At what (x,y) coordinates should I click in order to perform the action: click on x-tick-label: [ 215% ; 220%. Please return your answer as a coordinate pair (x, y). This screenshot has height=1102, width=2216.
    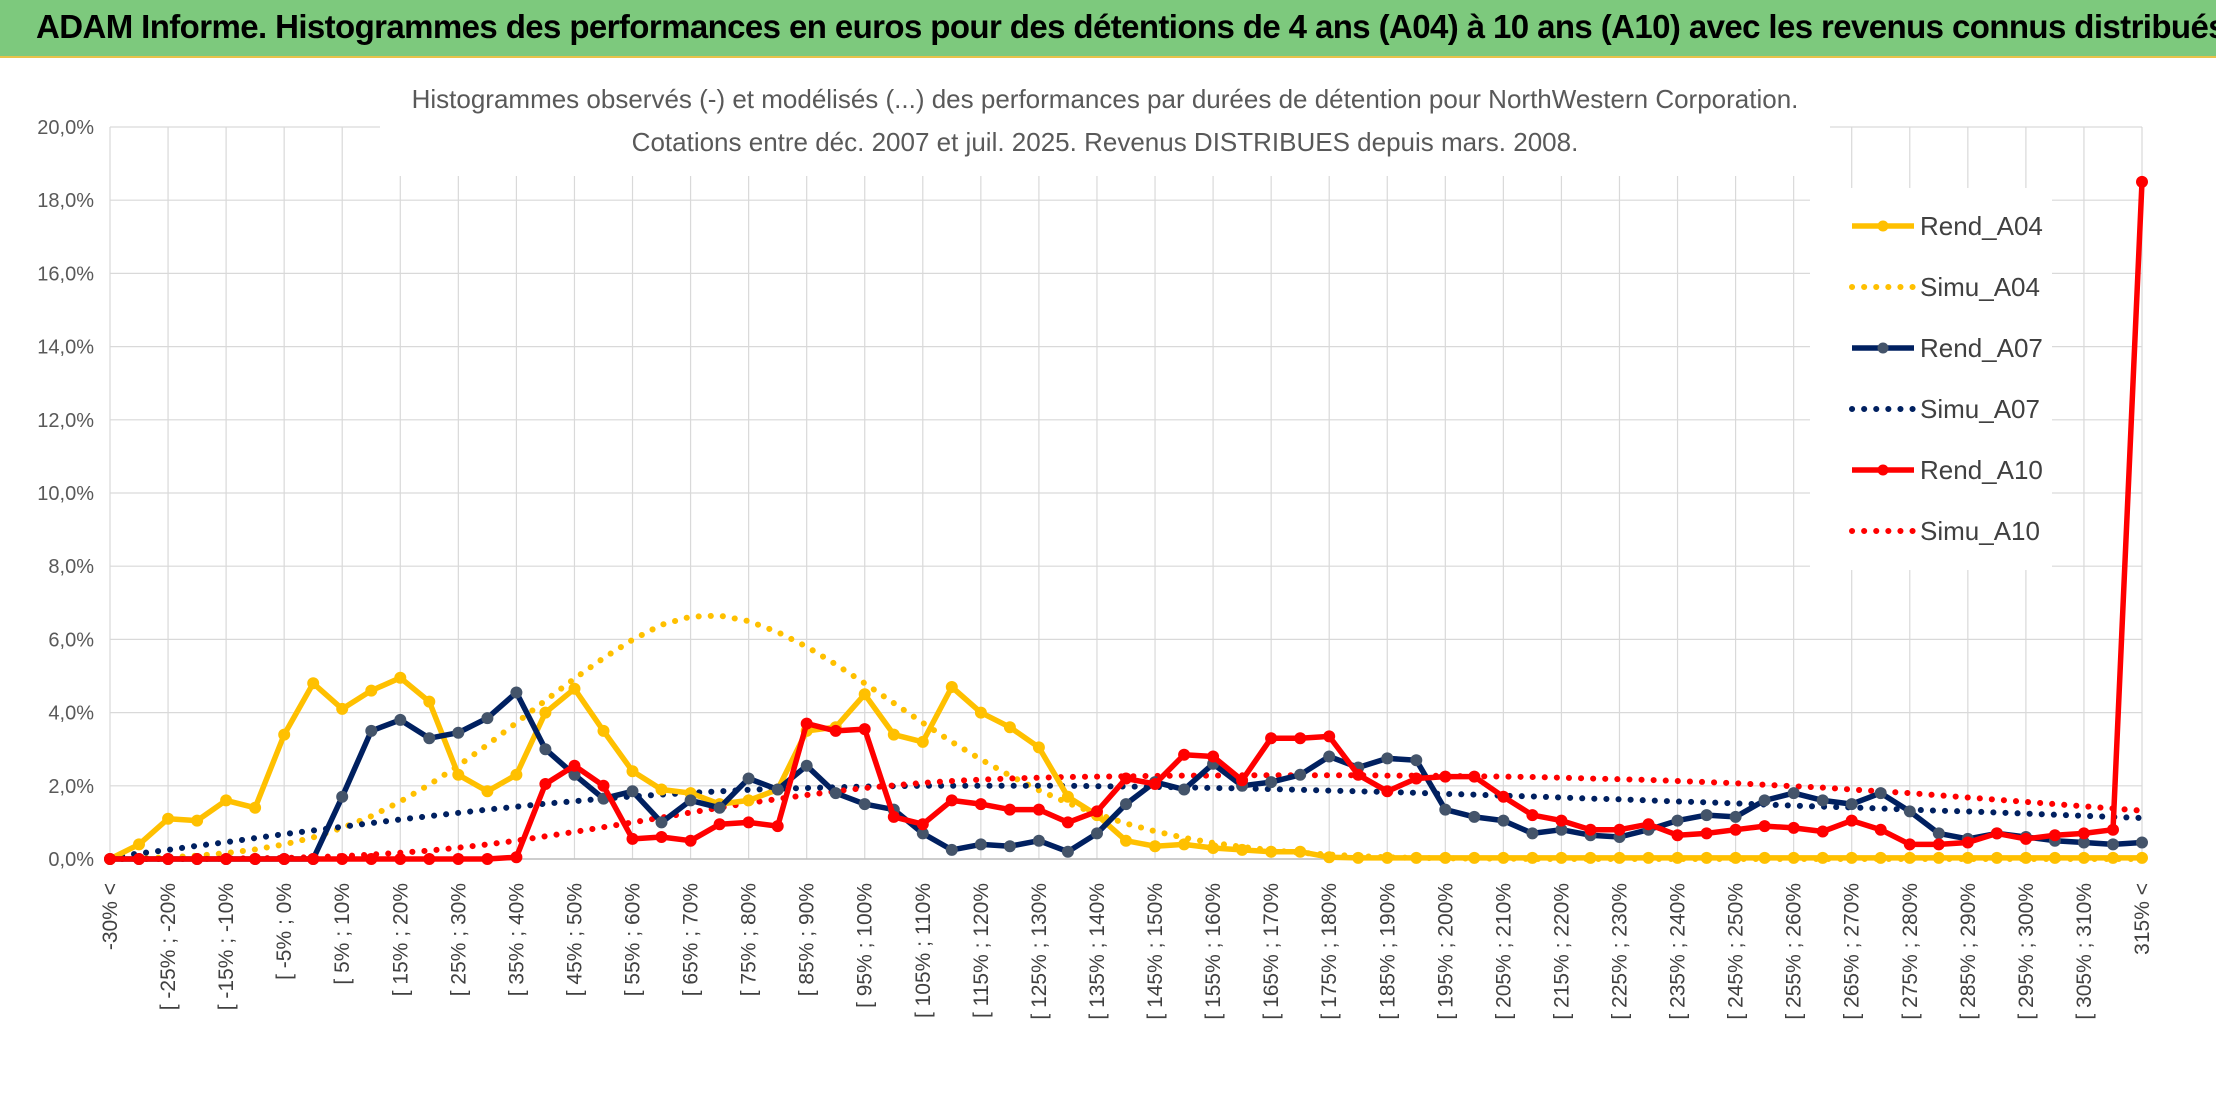
    Looking at the image, I should click on (1561, 951).